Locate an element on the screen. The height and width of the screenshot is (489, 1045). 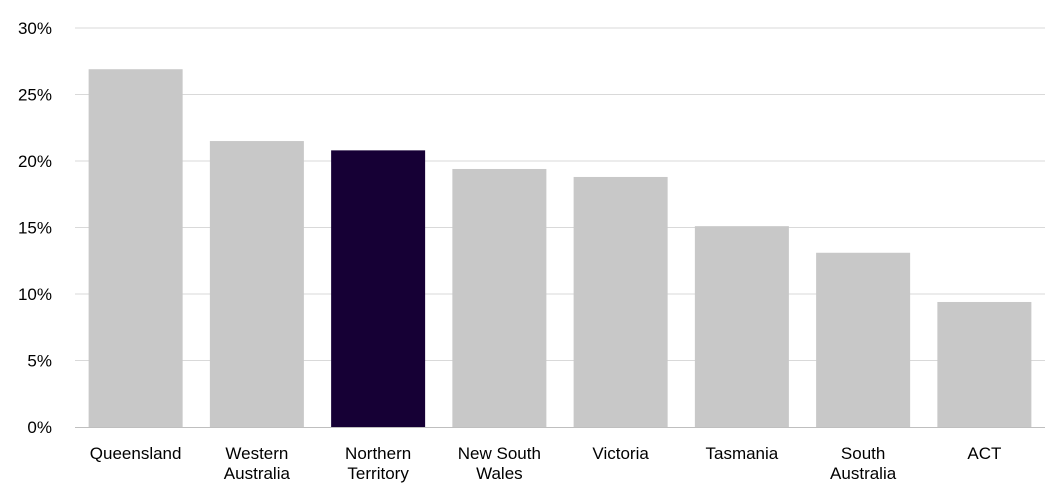
x-tick-label: Queensland is located at coordinates (136, 453).